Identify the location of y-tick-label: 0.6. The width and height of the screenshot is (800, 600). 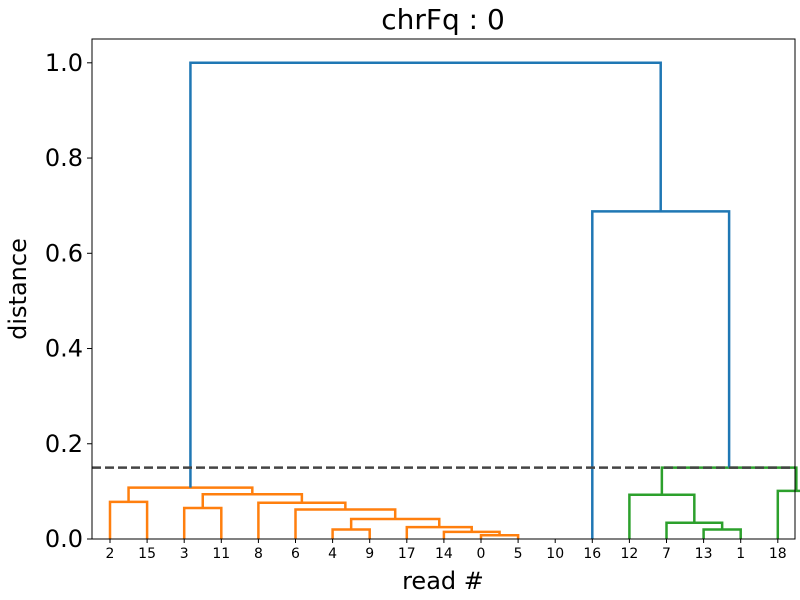
(64, 253).